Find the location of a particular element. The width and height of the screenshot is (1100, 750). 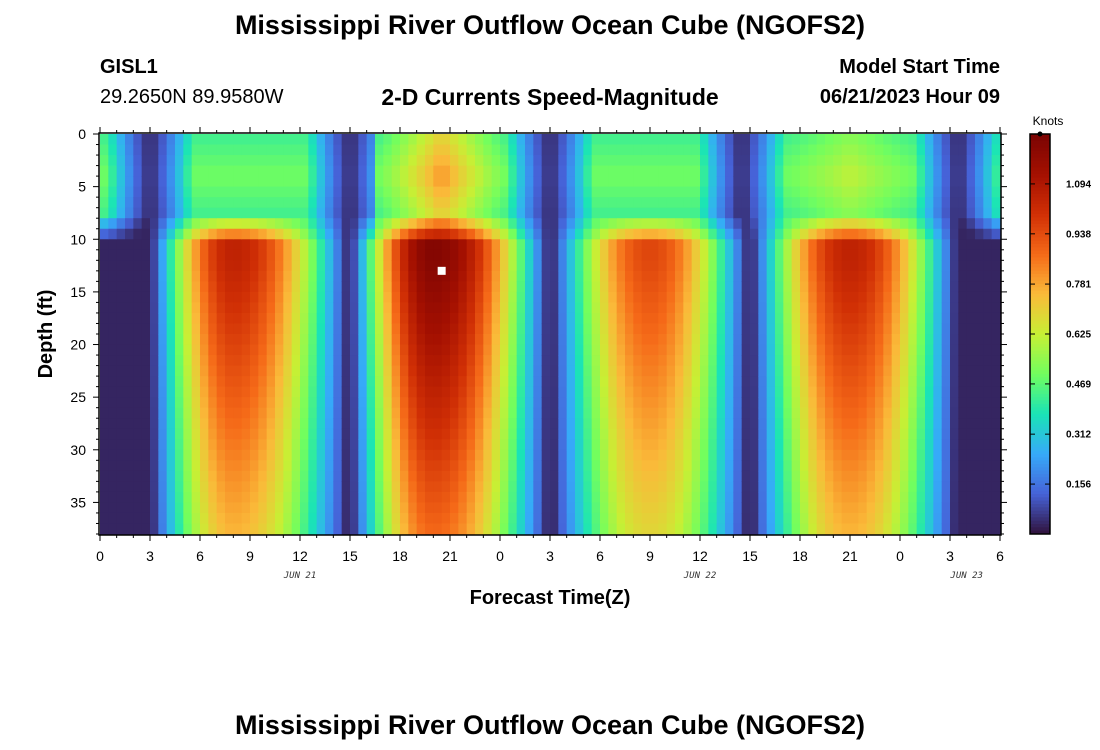

x-tick-label: 15 is located at coordinates (750, 556).